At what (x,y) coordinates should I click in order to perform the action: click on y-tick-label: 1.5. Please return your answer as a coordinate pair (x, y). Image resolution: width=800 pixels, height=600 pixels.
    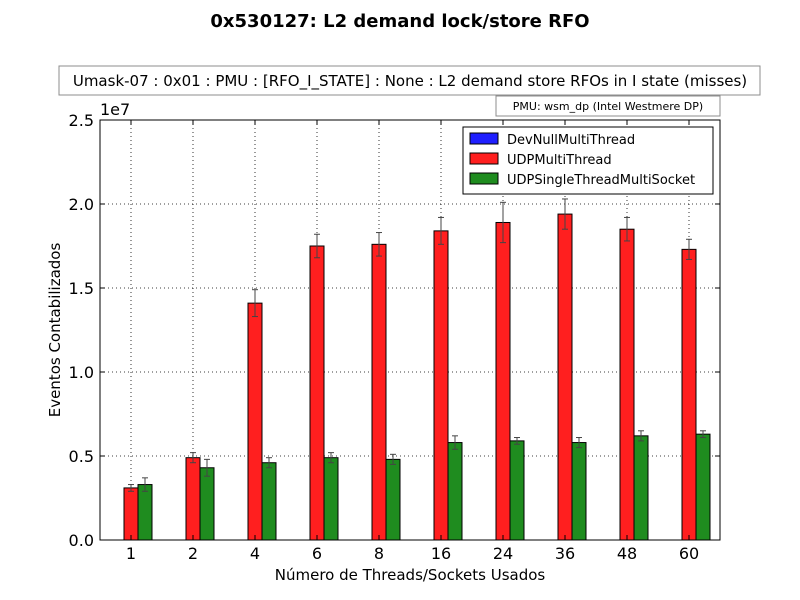
    Looking at the image, I should click on (81, 288).